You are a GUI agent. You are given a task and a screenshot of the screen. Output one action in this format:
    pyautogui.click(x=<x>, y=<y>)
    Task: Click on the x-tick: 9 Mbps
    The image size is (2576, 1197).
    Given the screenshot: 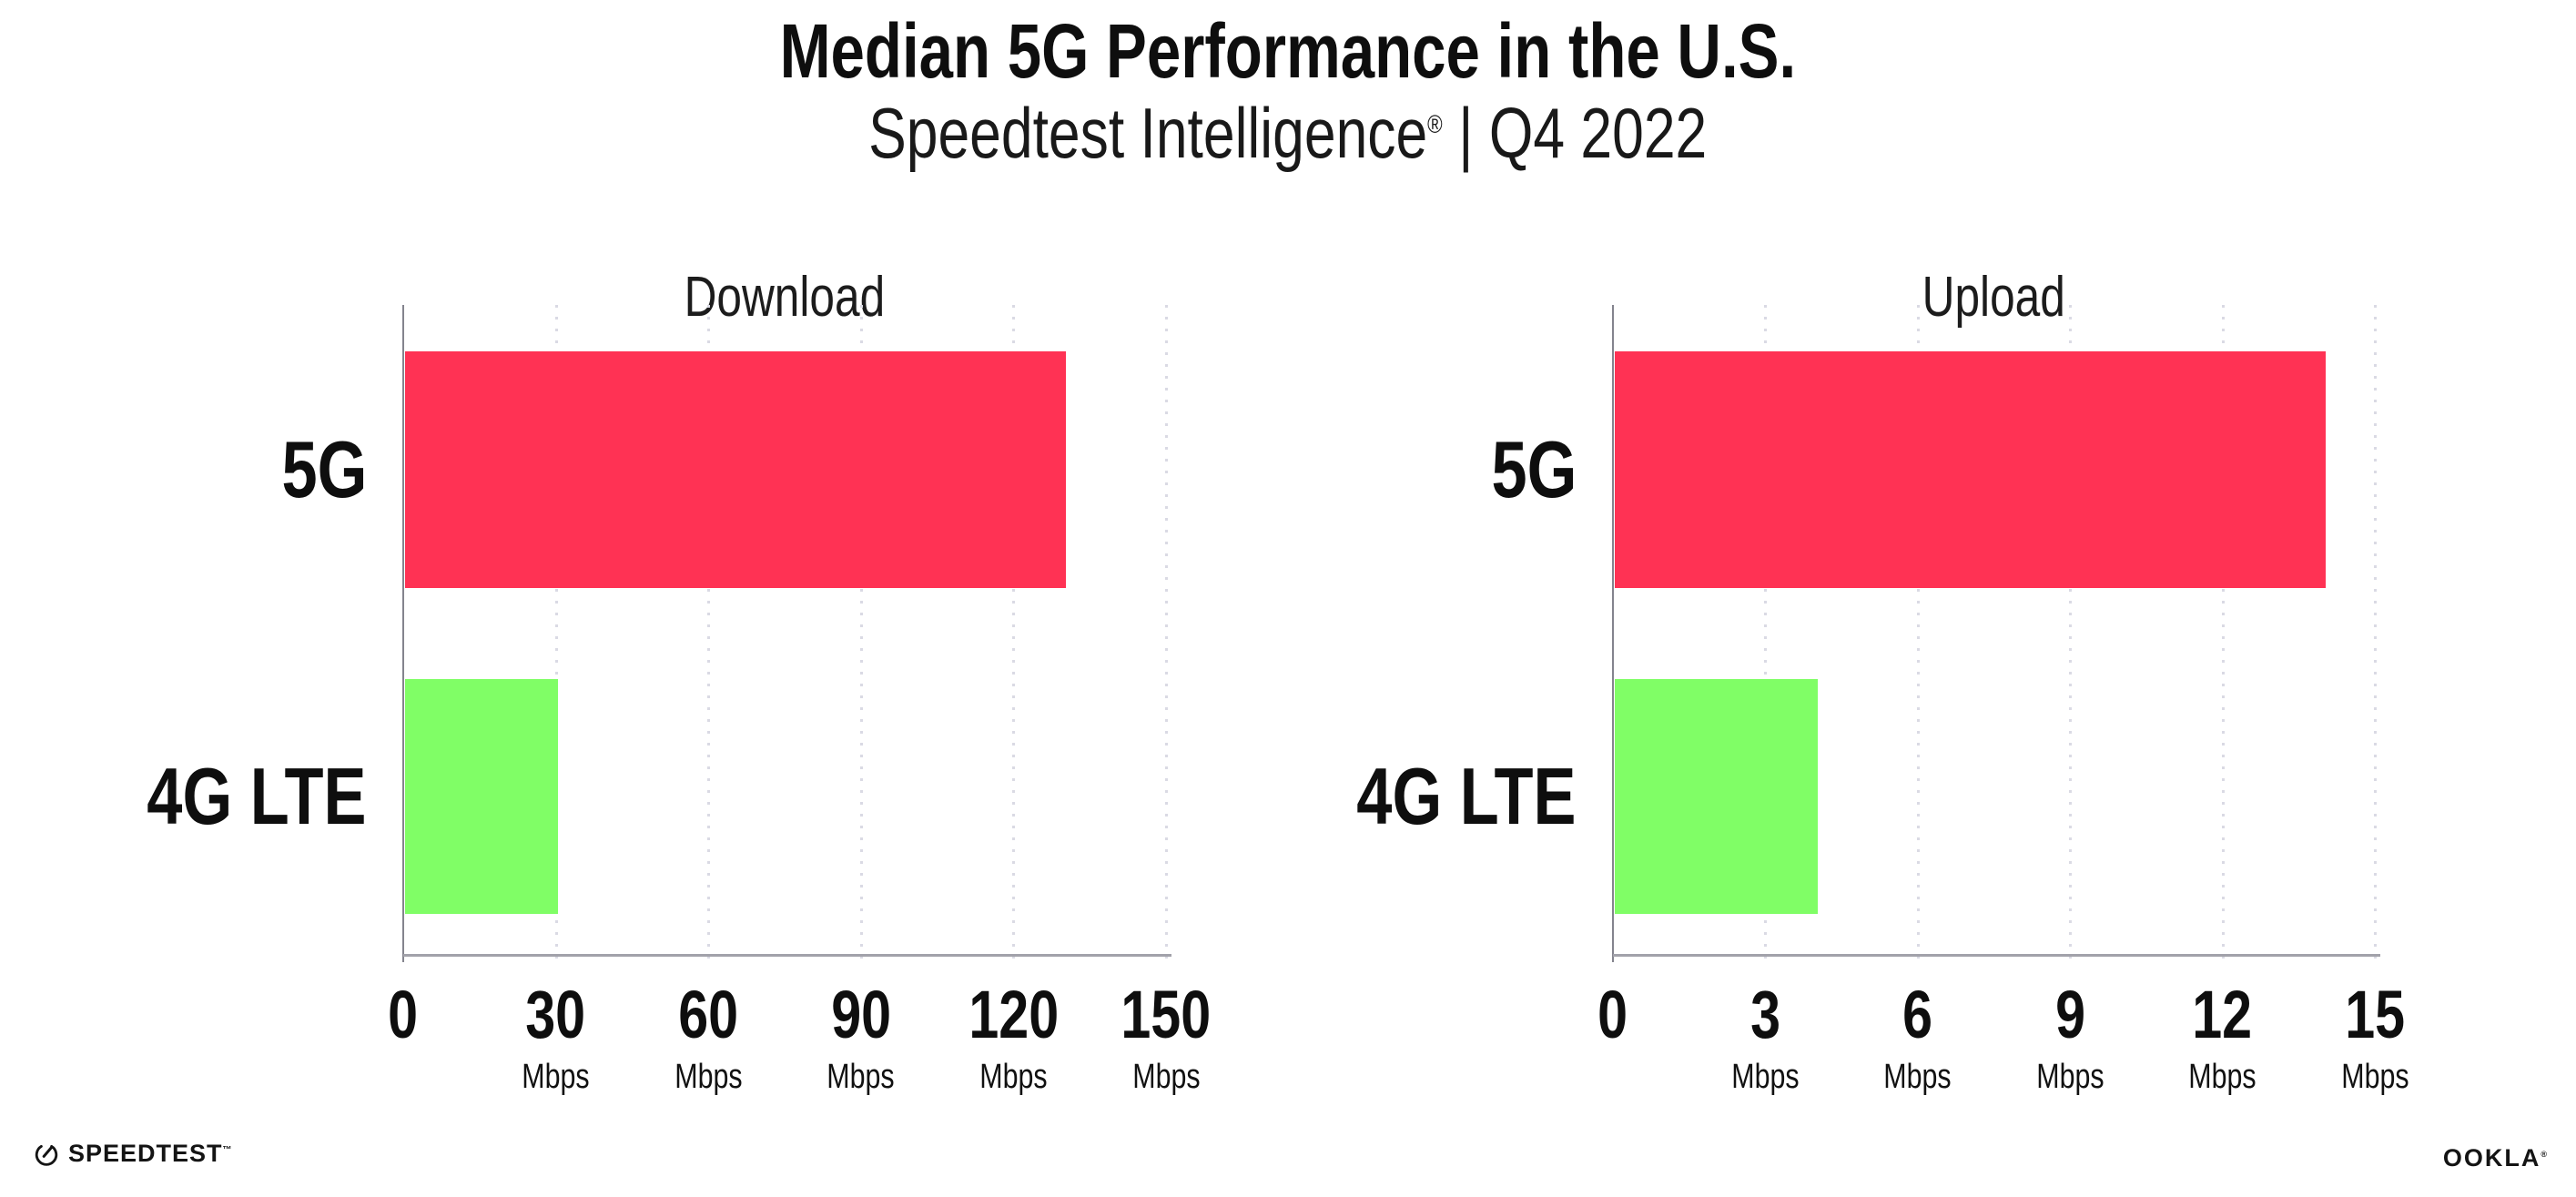 What is the action you would take?
    pyautogui.click(x=2070, y=1036)
    